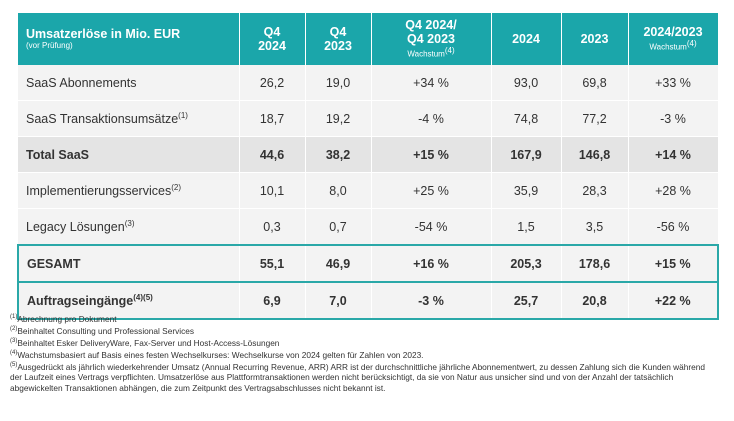 The image size is (734, 421). I want to click on row-label: Implementierungsservices(2), so click(129, 190).